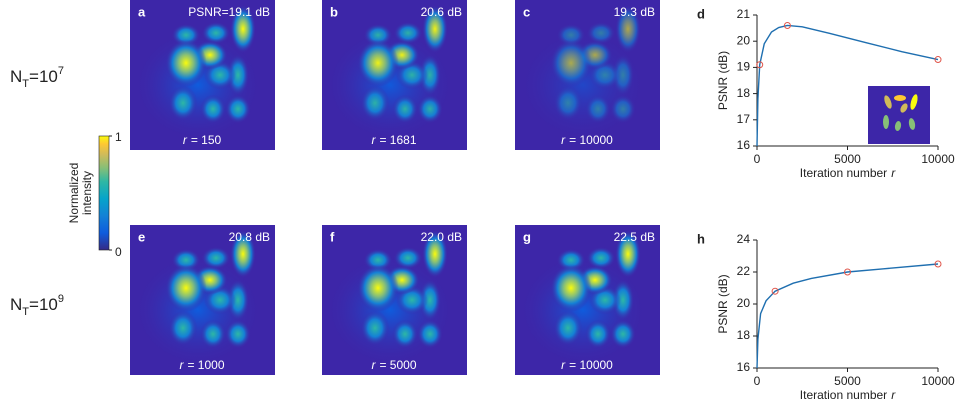 The width and height of the screenshot is (958, 410). I want to click on y-tick-label: 21, so click(744, 14).